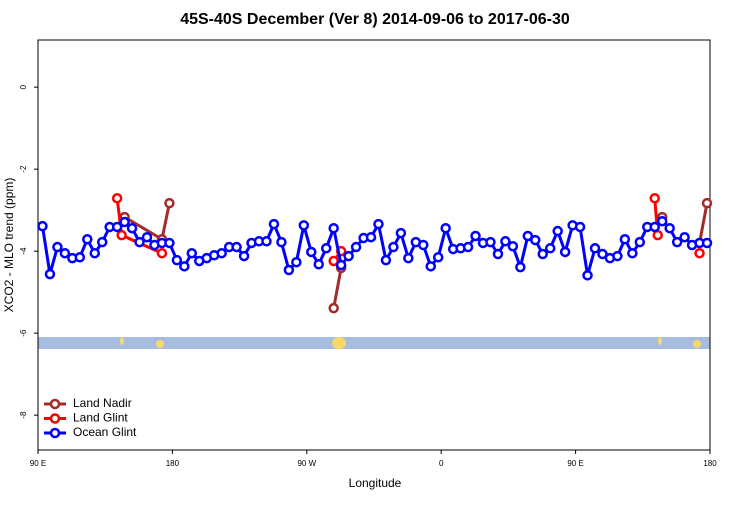  What do you see at coordinates (100, 418) in the screenshot?
I see `legend-label: Land Glint` at bounding box center [100, 418].